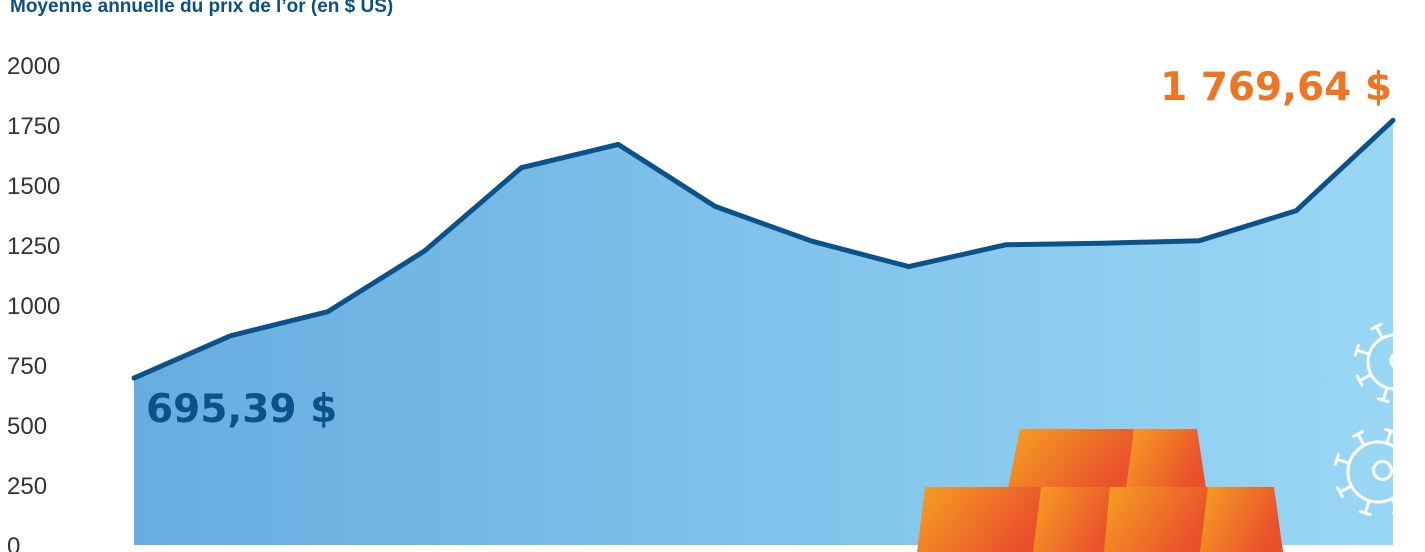 The height and width of the screenshot is (552, 1425). What do you see at coordinates (27, 486) in the screenshot?
I see `y-tick-label: 250` at bounding box center [27, 486].